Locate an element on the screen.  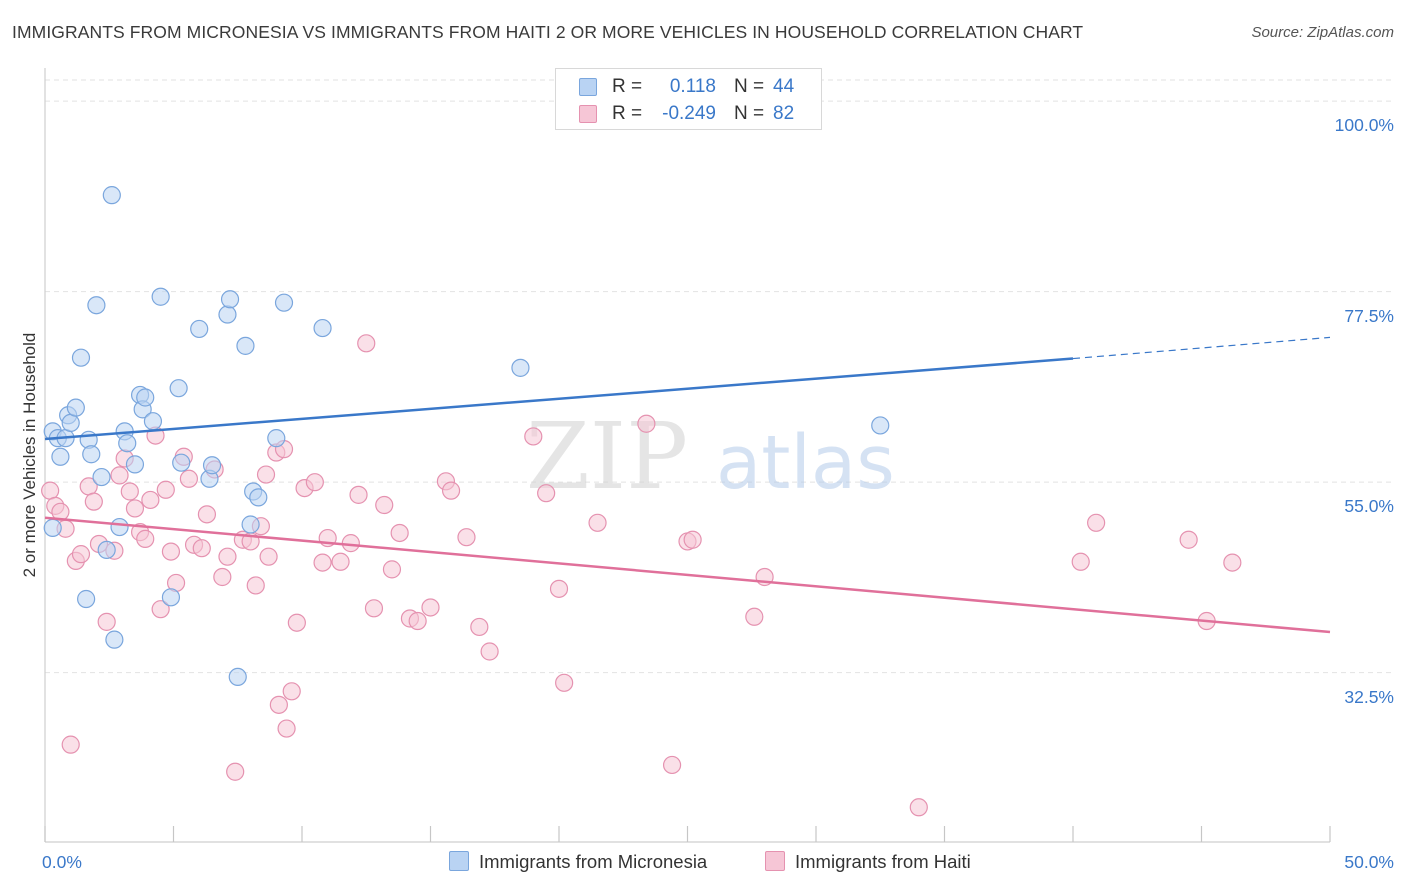
series-legend-micronesia: Immigrants from Micronesia is located at coordinates (578, 862).